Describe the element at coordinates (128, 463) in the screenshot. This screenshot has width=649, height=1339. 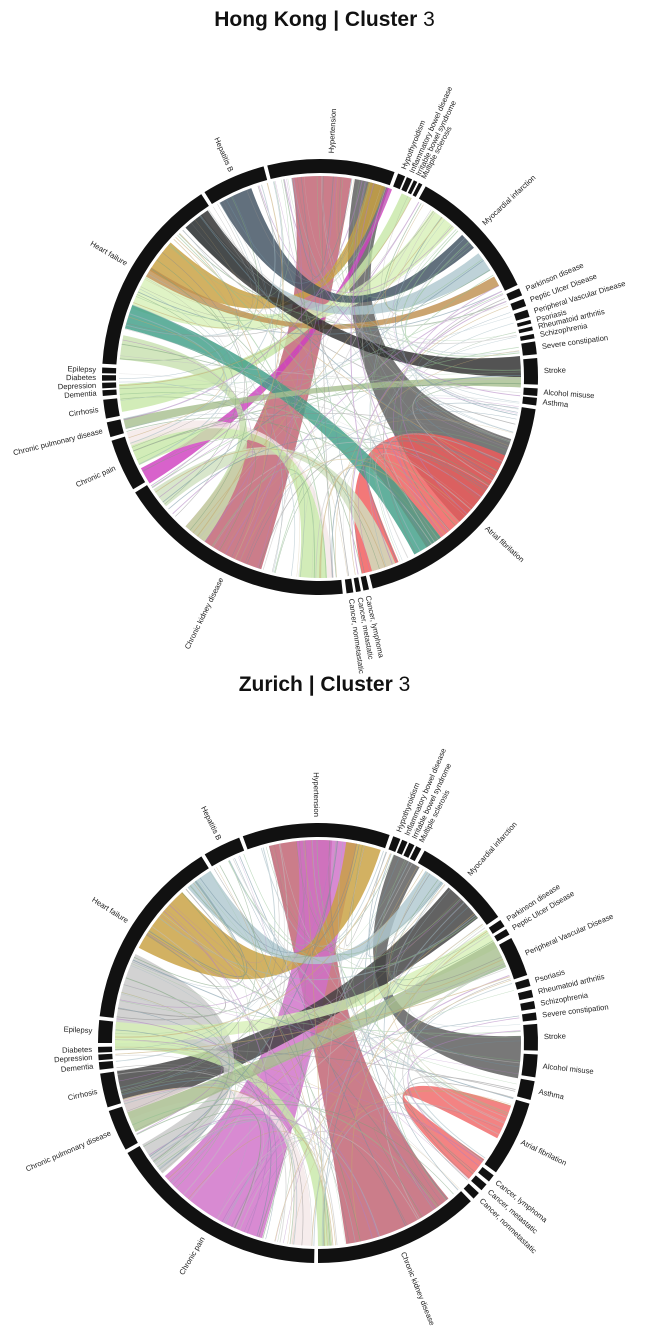
I see `sector-arc-chronic-pain` at that location.